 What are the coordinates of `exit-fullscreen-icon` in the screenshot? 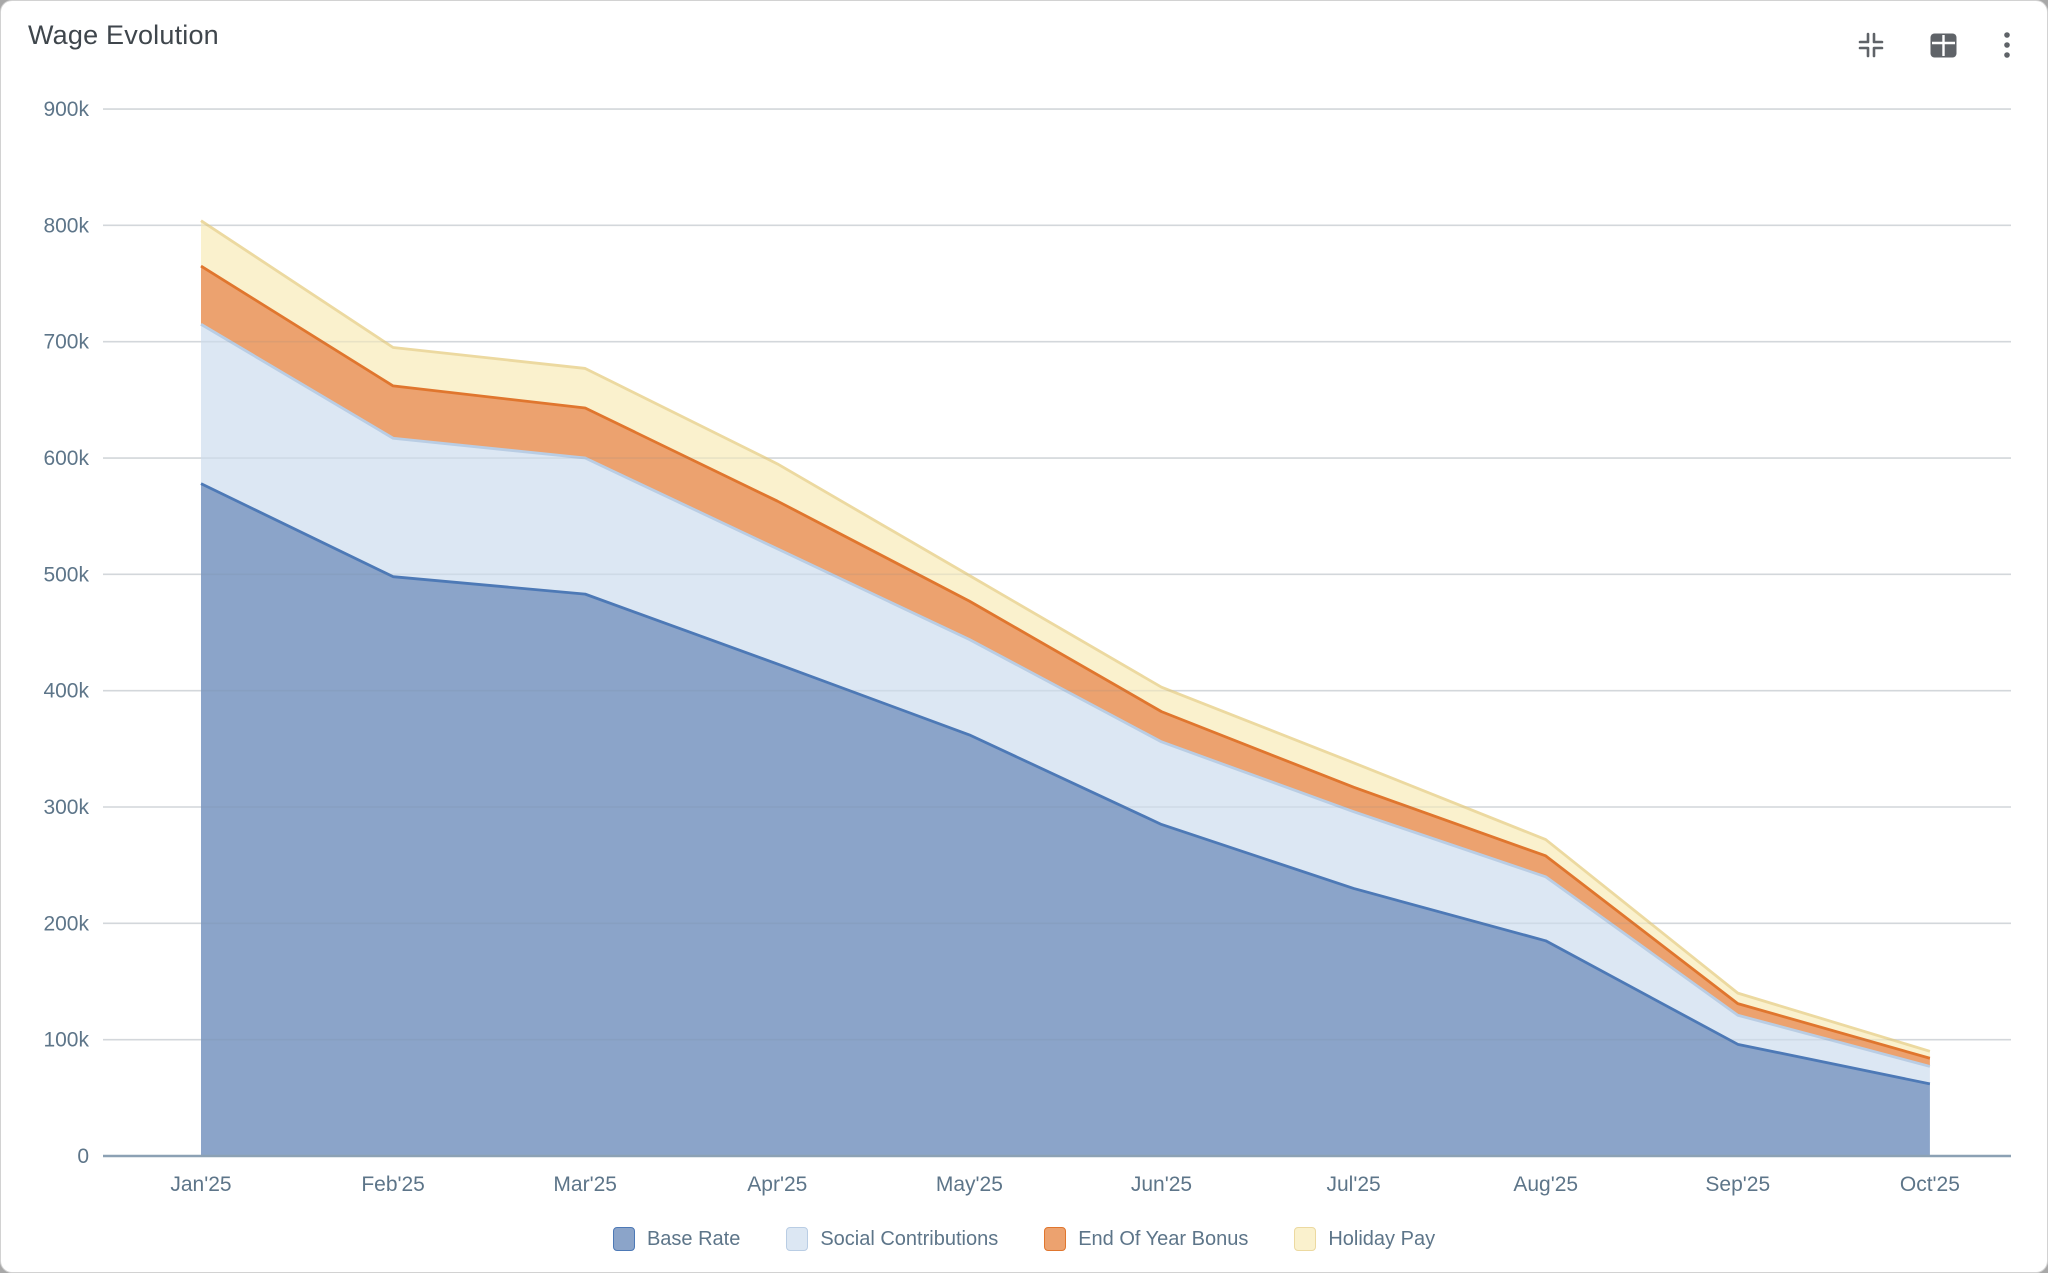 It's located at (1871, 45).